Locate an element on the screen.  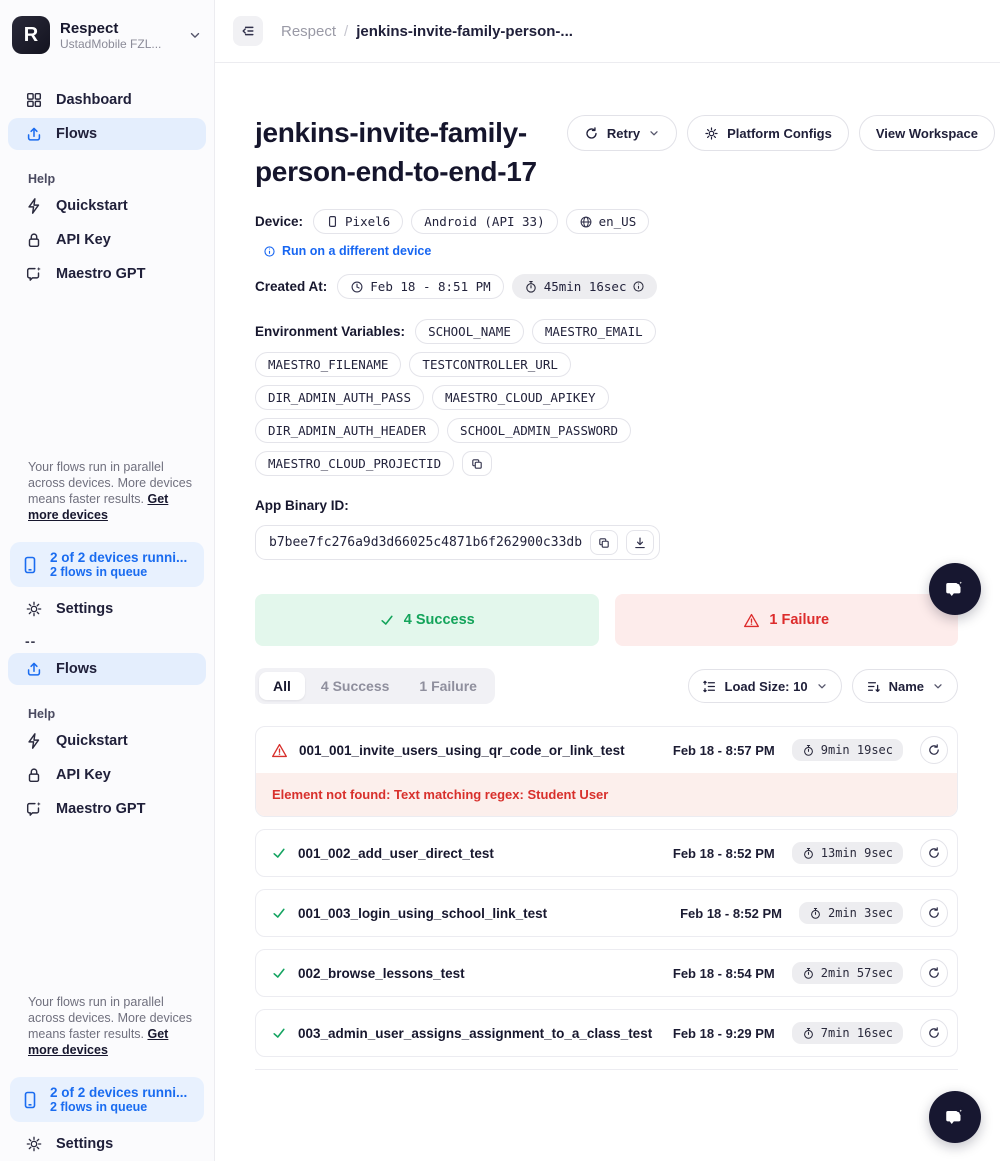
env-var-value: DIR_ADMIN_AUTH_PASS is located at coordinates (339, 397).